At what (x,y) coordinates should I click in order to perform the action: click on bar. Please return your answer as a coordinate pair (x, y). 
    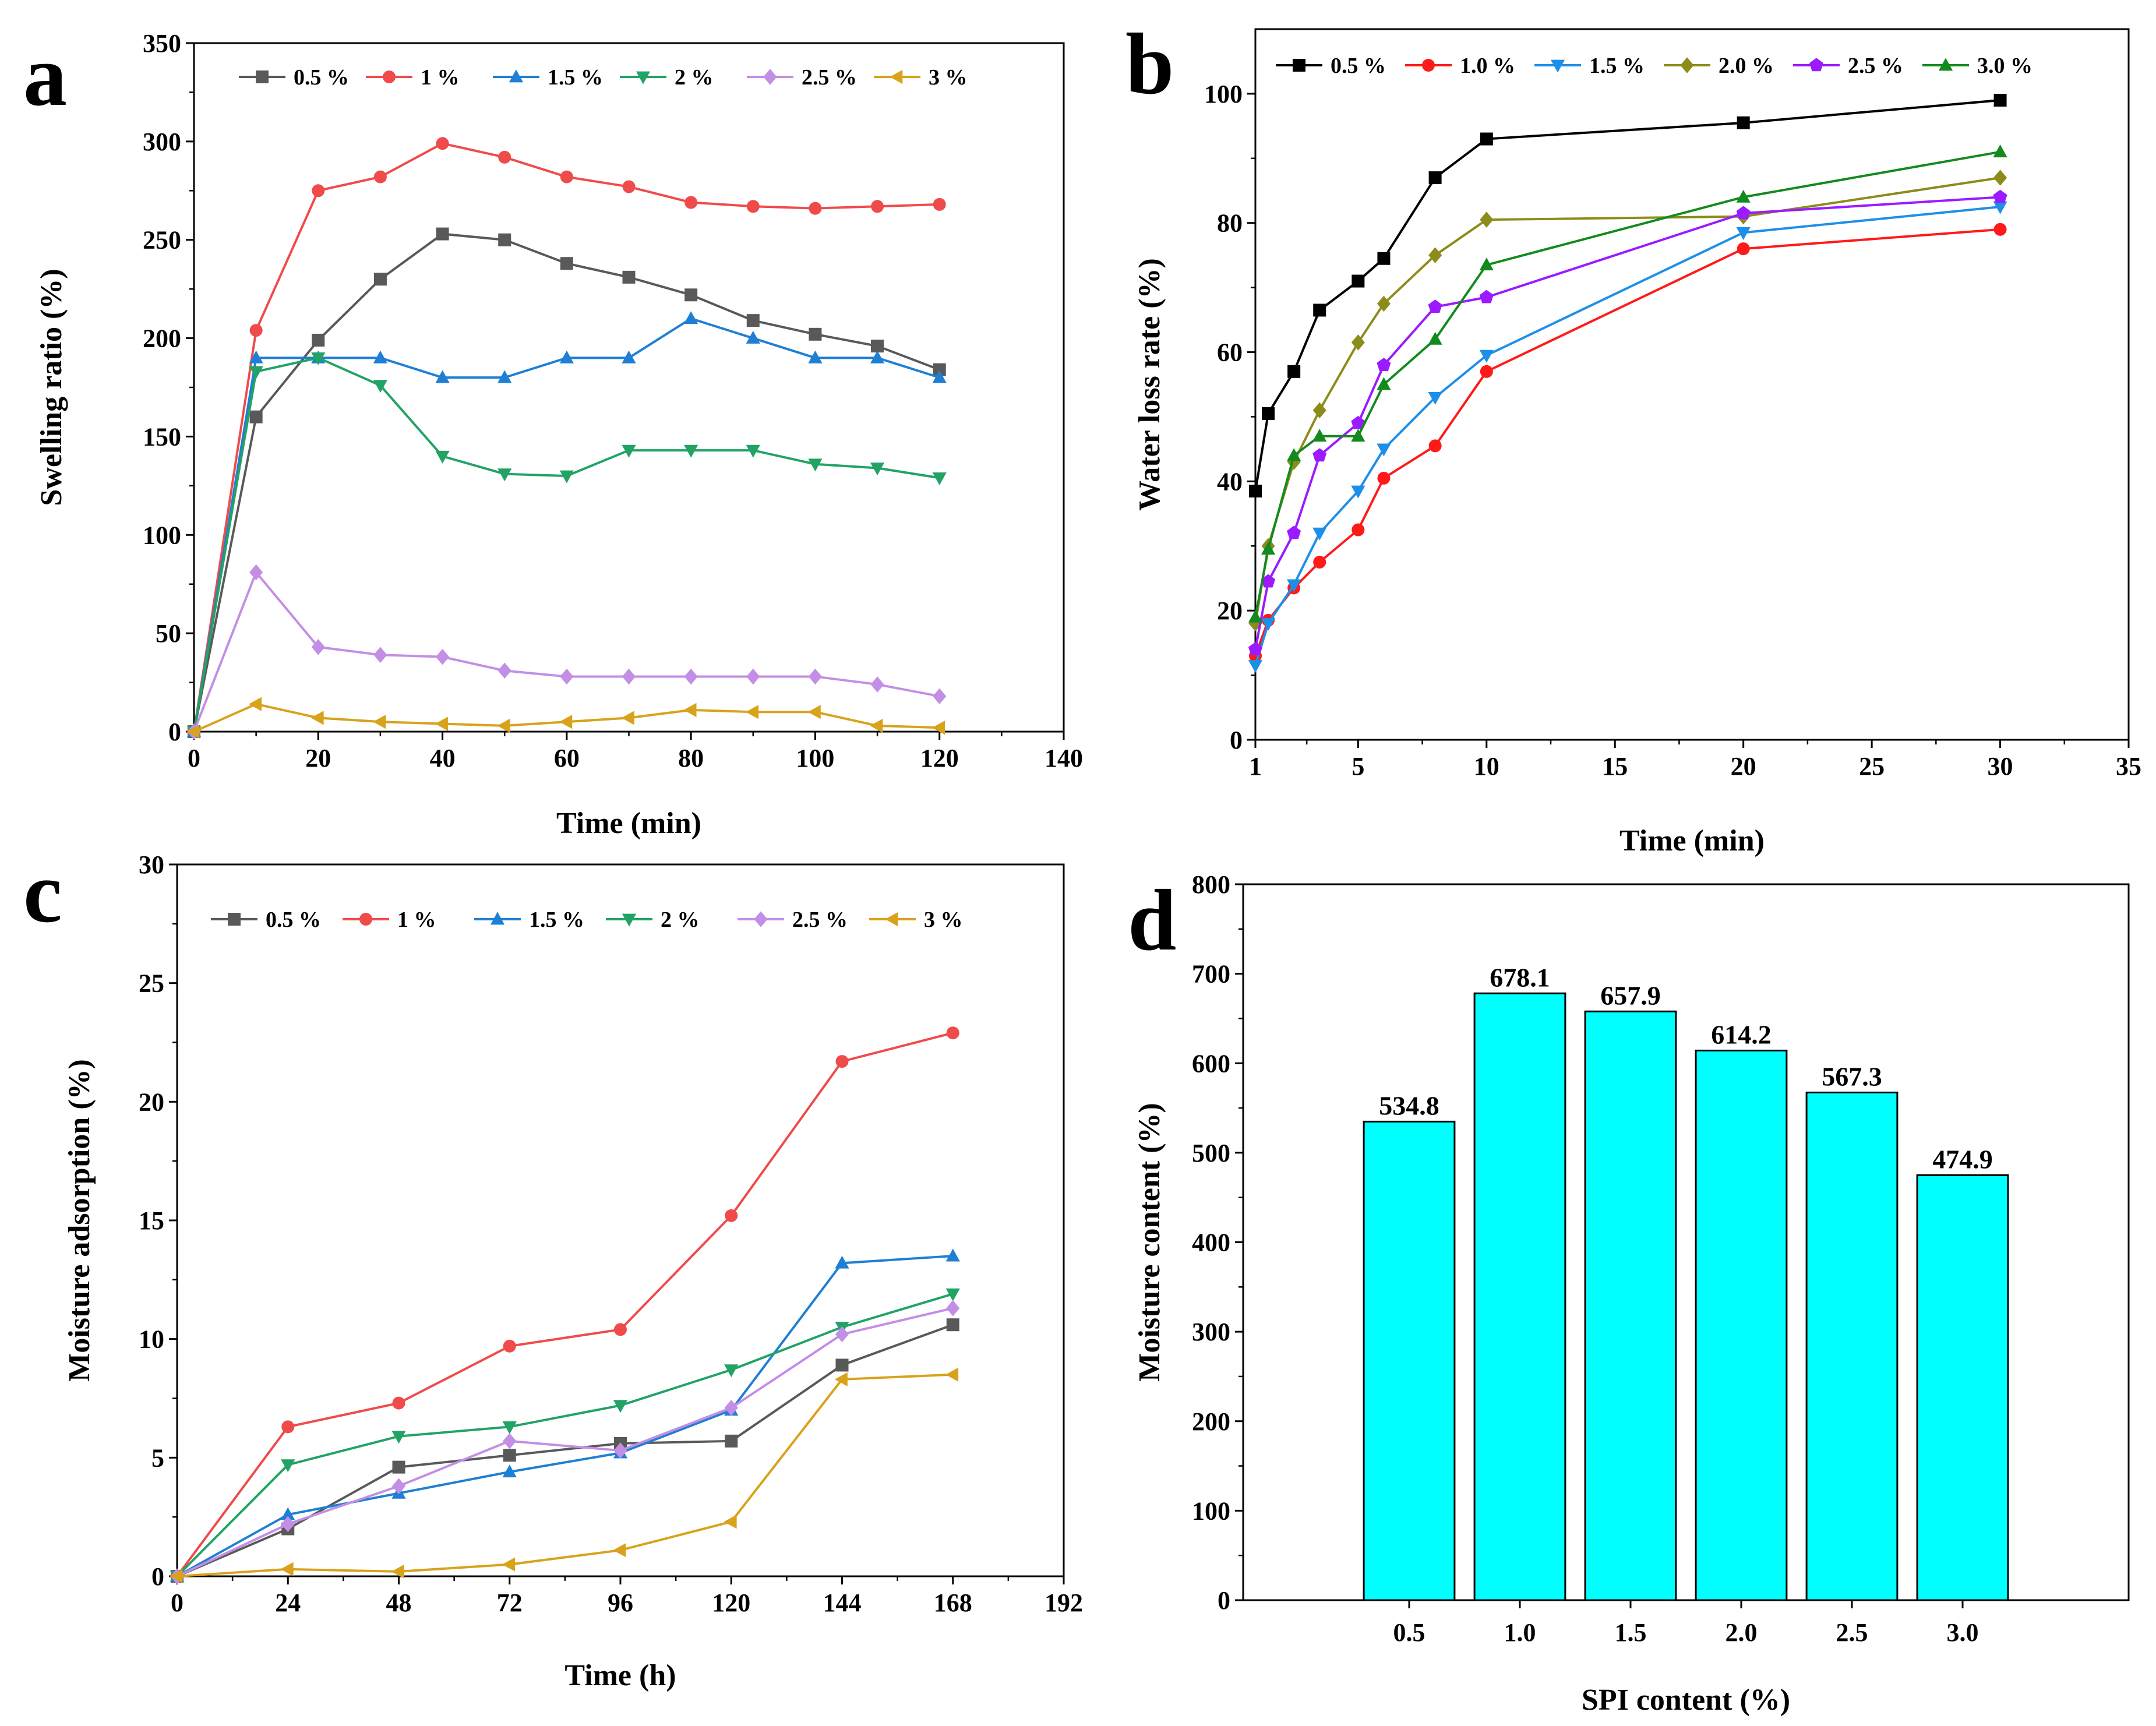
    Looking at the image, I should click on (1410, 1360).